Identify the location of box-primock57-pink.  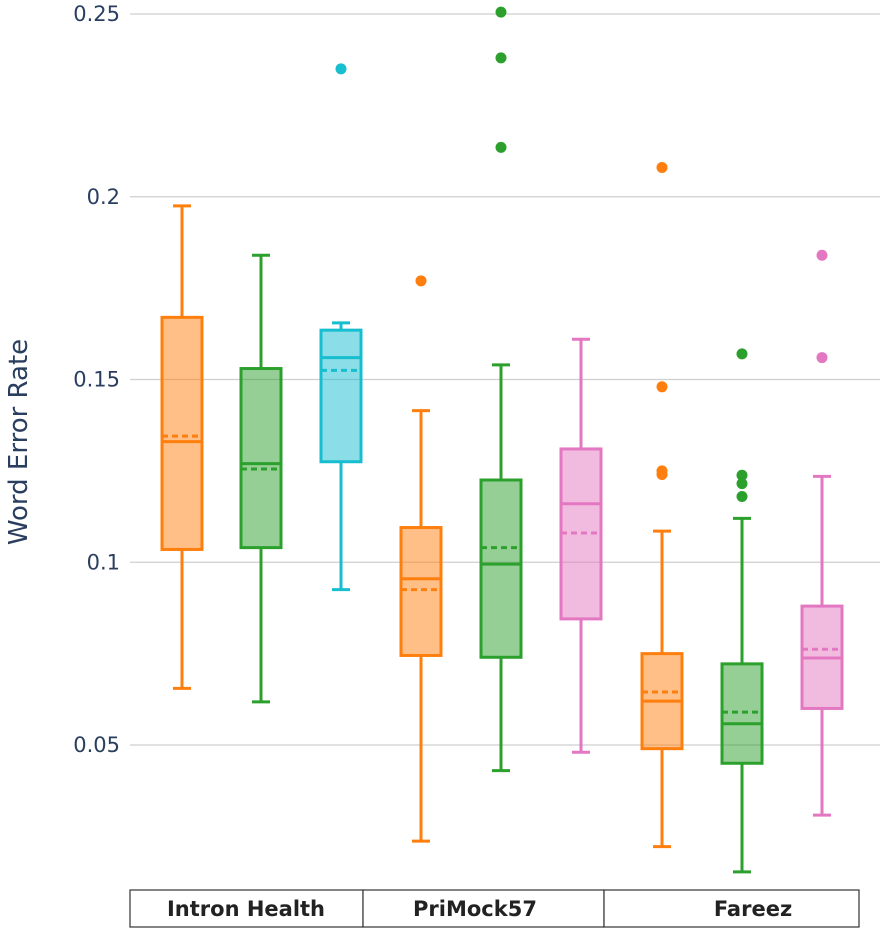
(581, 545).